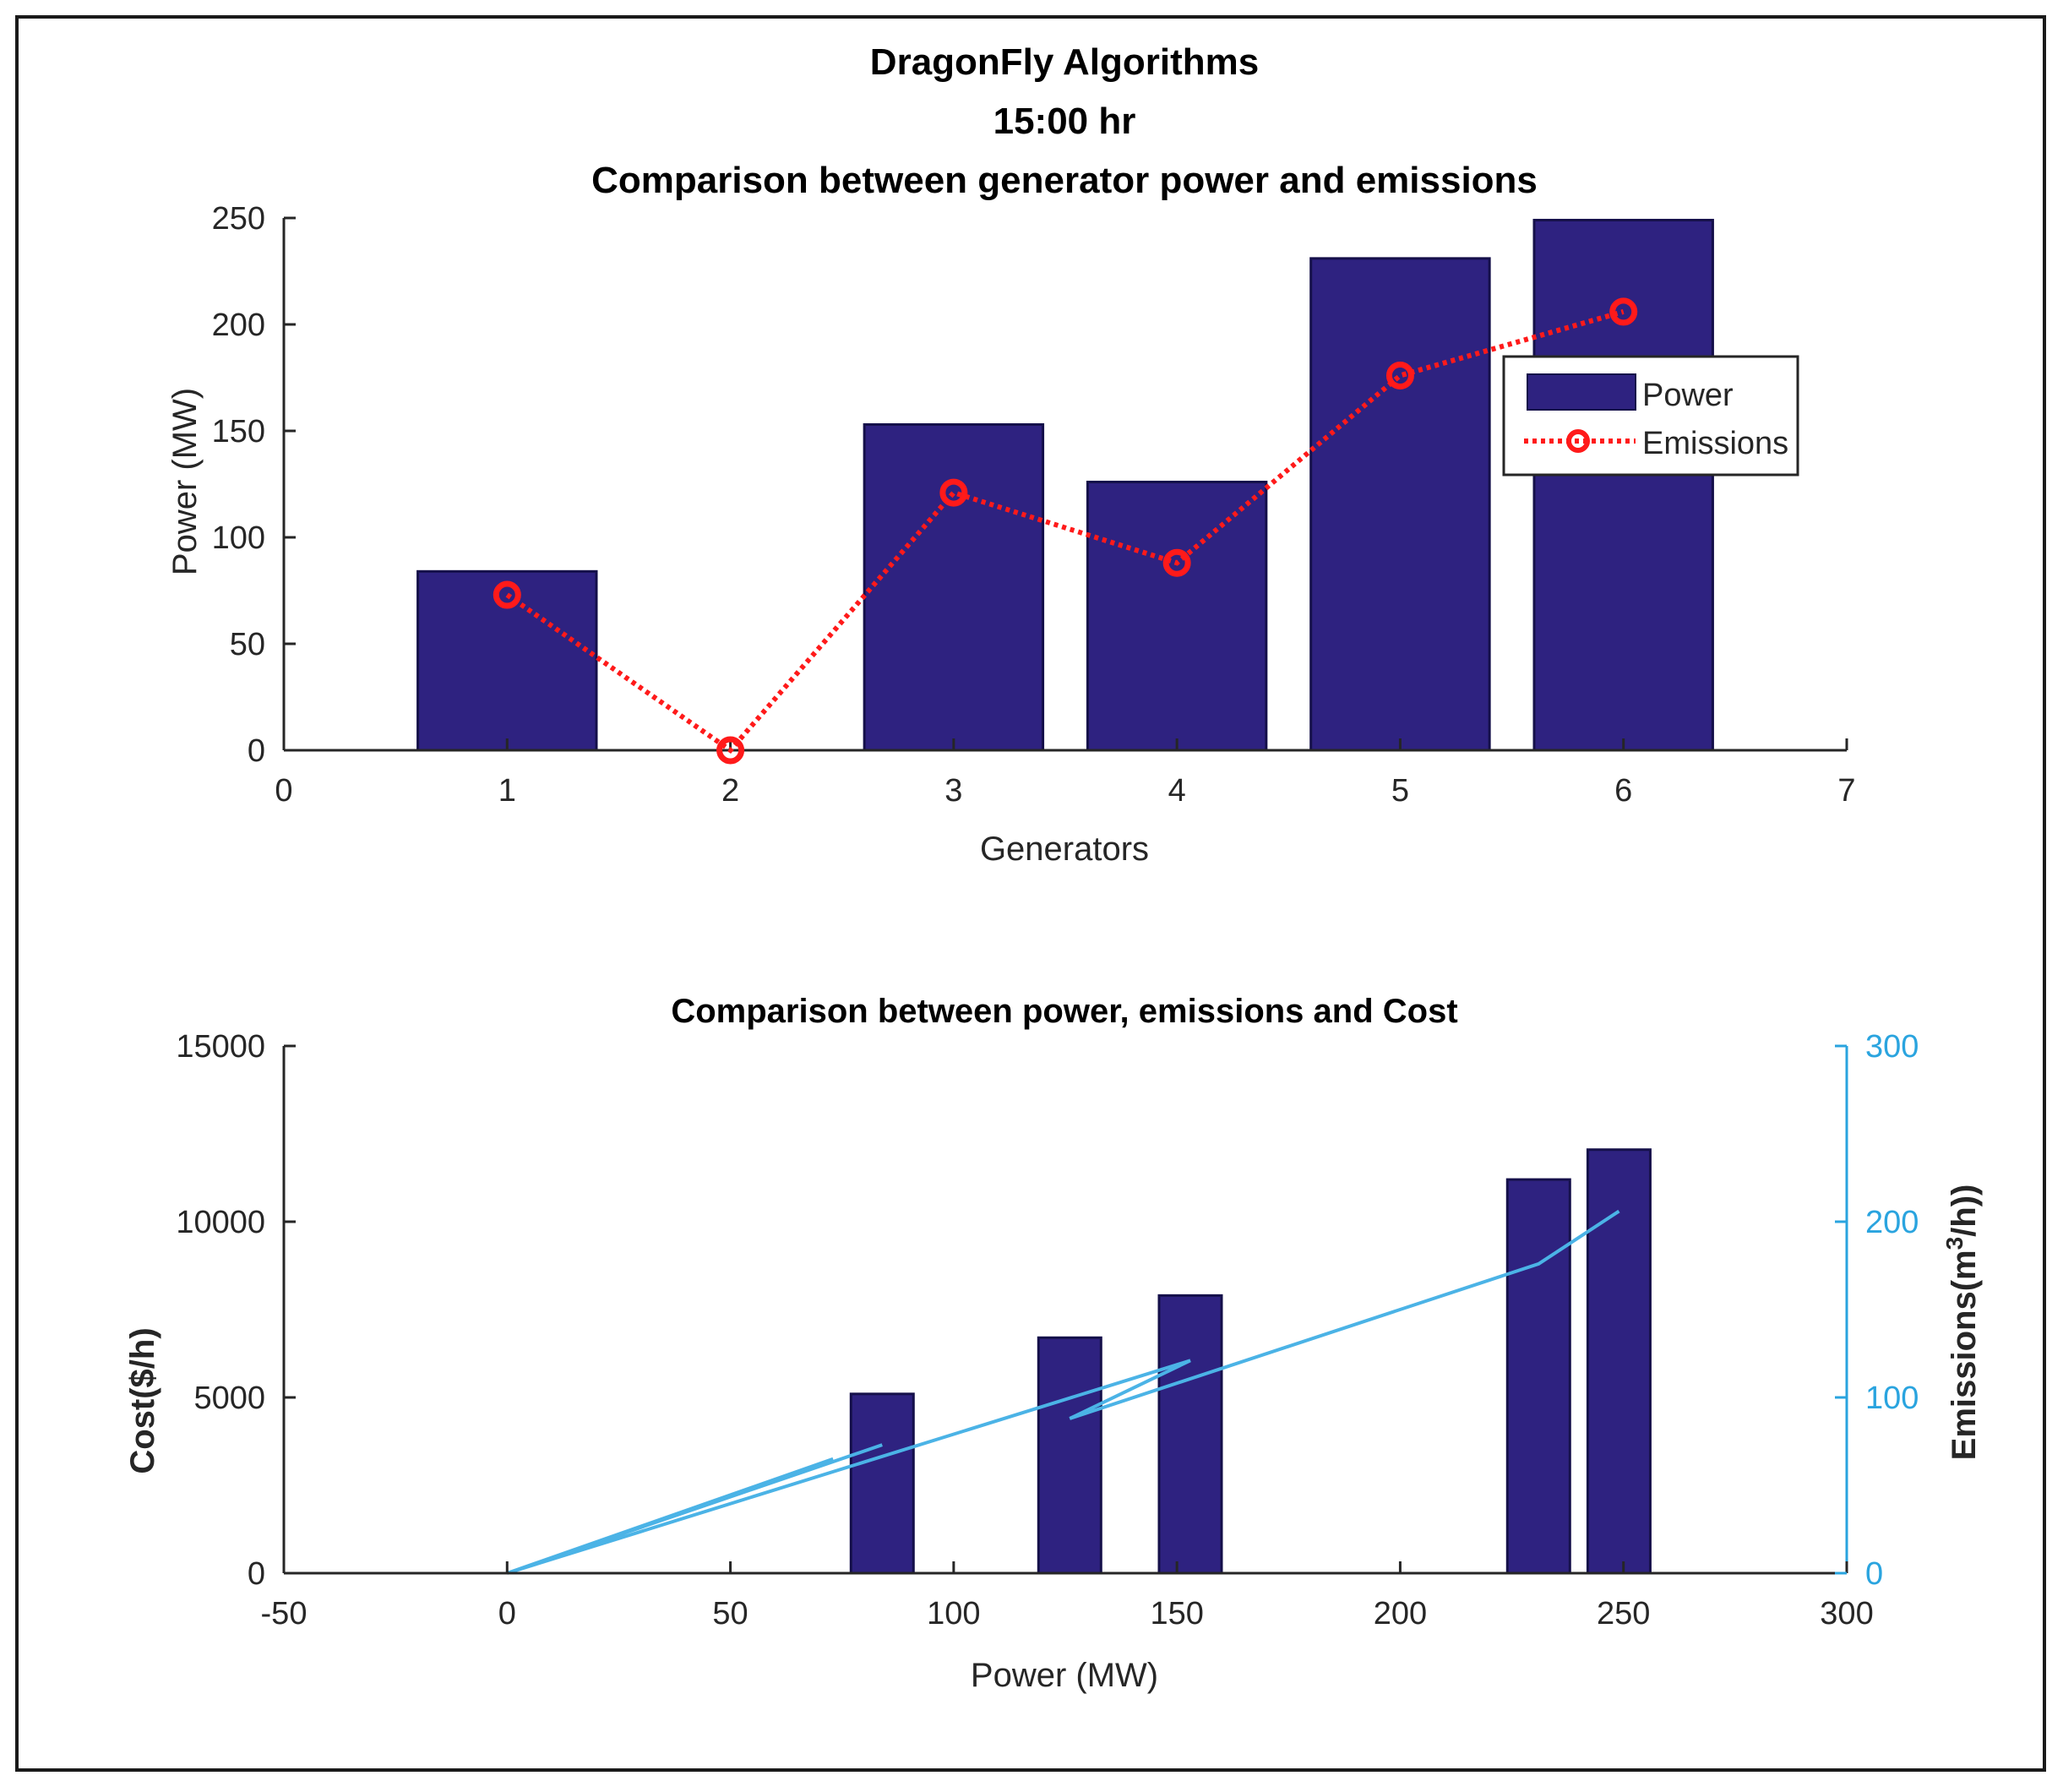  Describe the element at coordinates (256, 751) in the screenshot. I see `chart1-y-tick-label: 0` at that location.